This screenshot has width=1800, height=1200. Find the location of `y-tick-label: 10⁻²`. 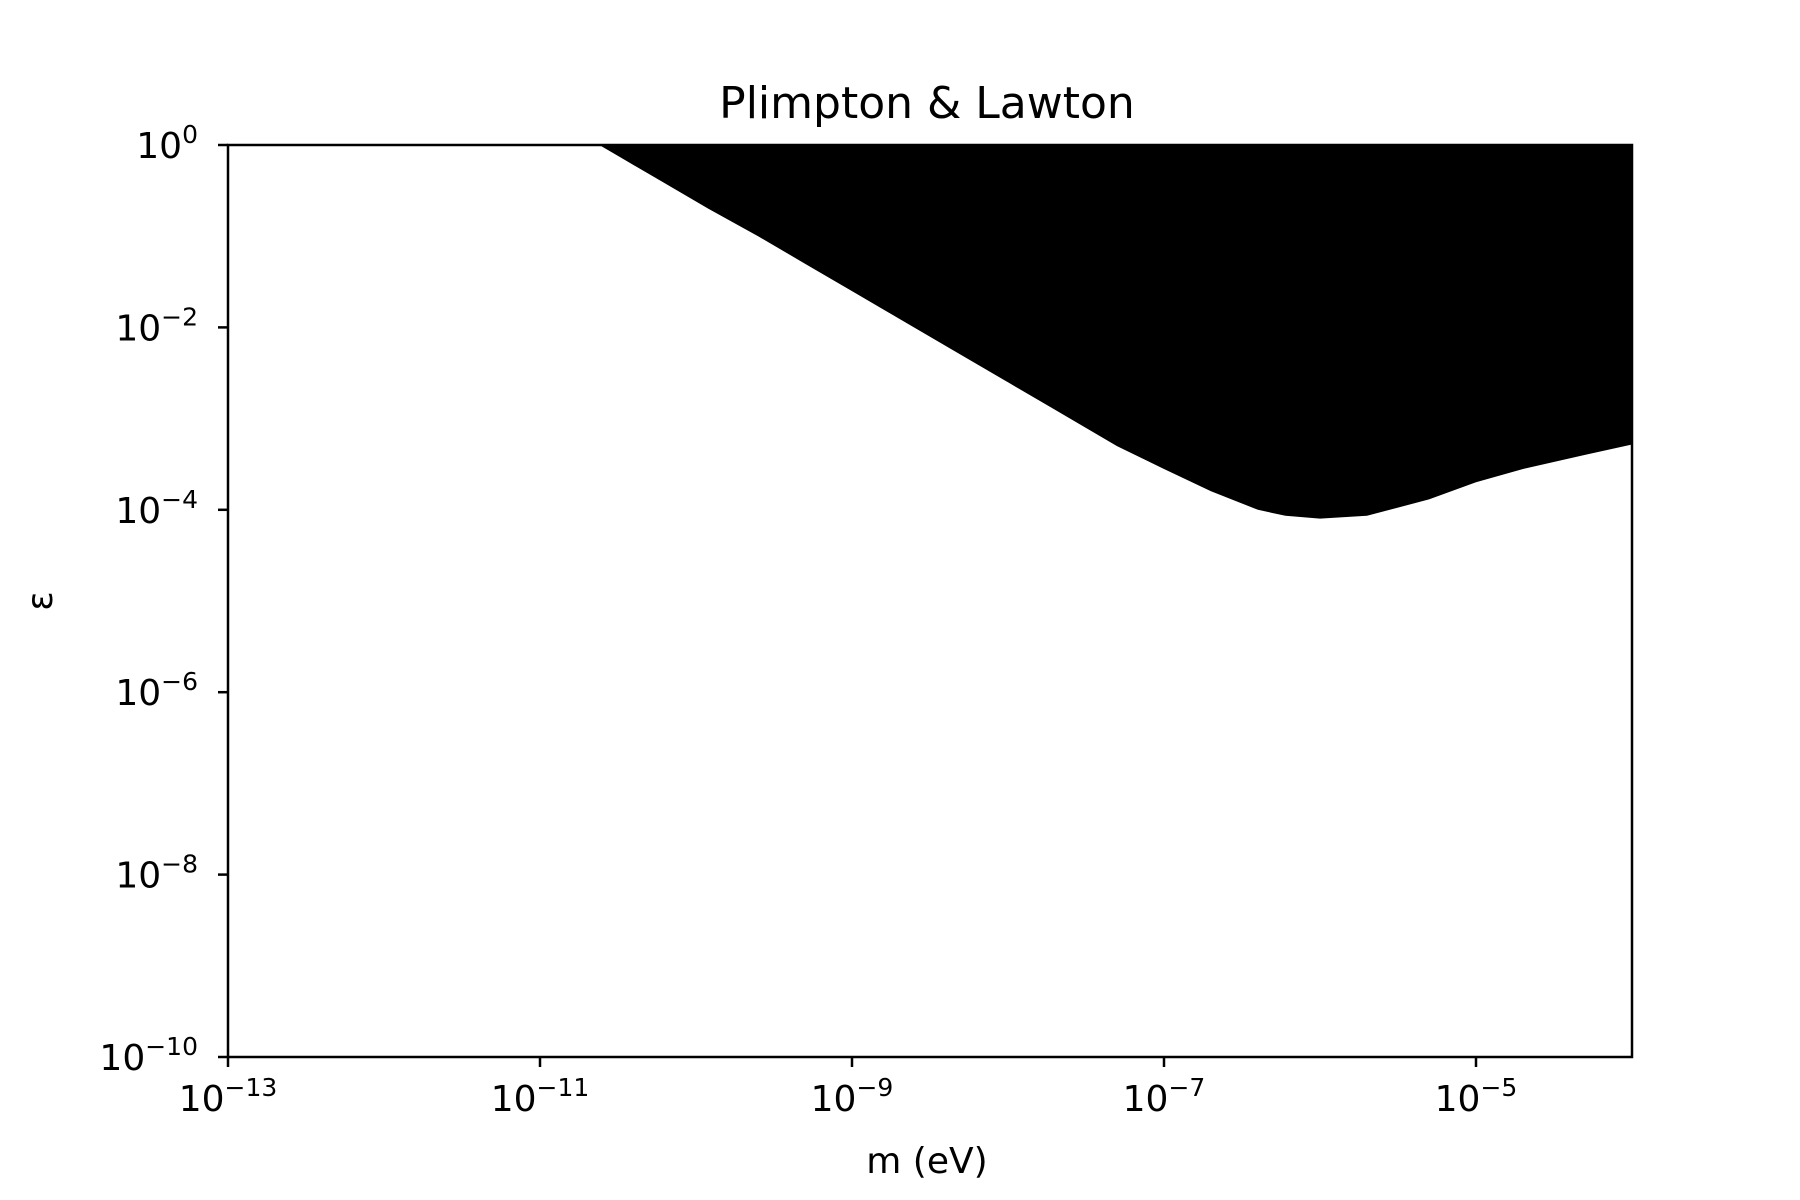

y-tick-label: 10⁻² is located at coordinates (156, 325).